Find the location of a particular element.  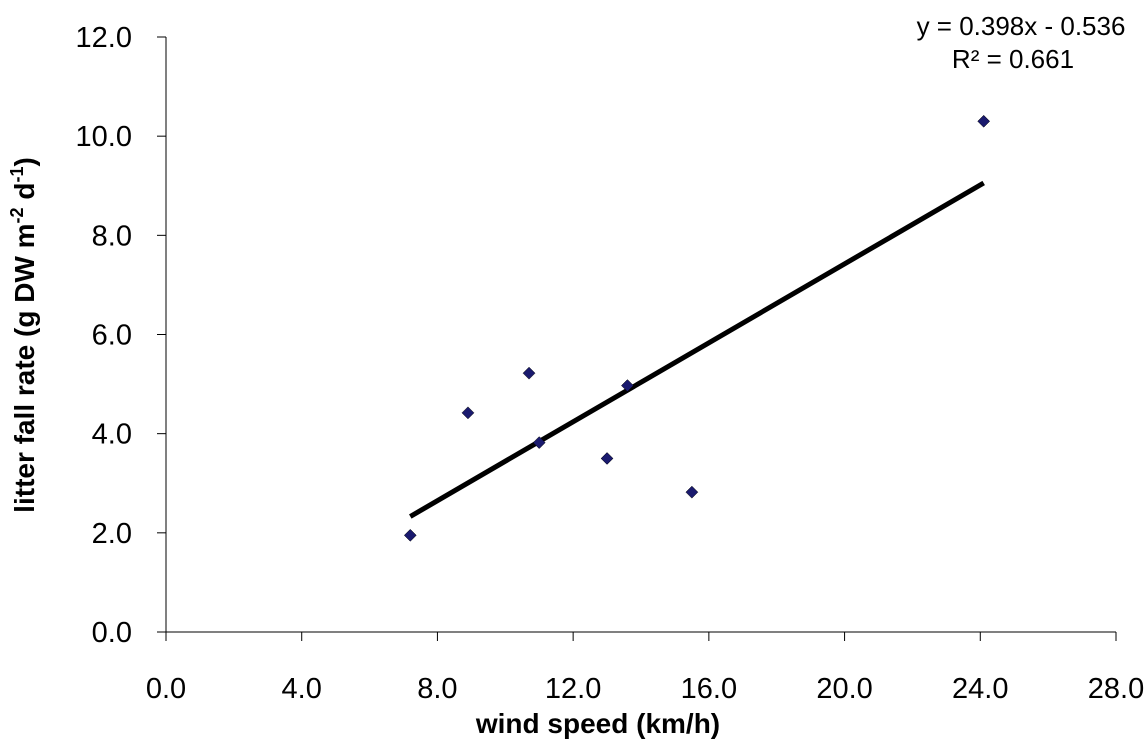

x-tick-label: 28.0 is located at coordinates (1116, 689).